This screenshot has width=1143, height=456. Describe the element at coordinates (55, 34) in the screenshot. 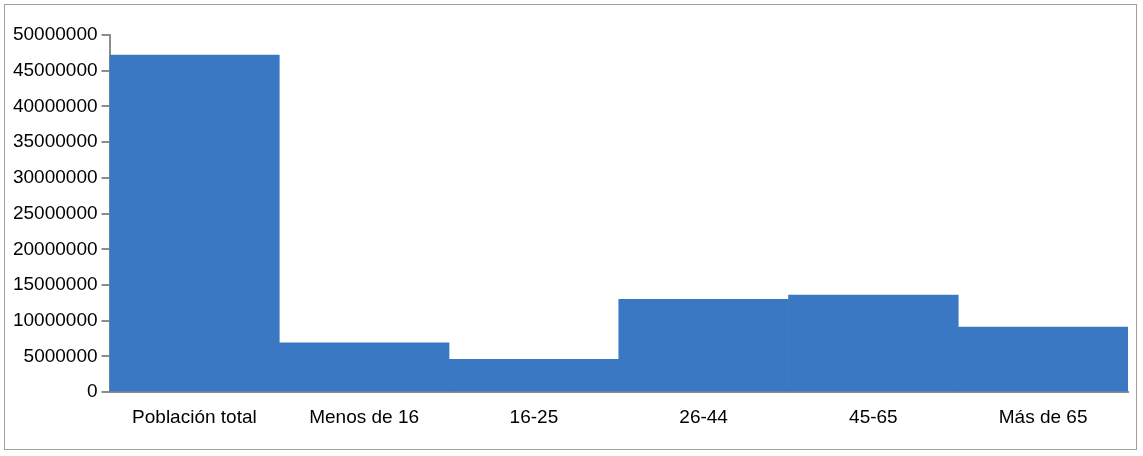

I see `y-tick-label: 50000000` at that location.